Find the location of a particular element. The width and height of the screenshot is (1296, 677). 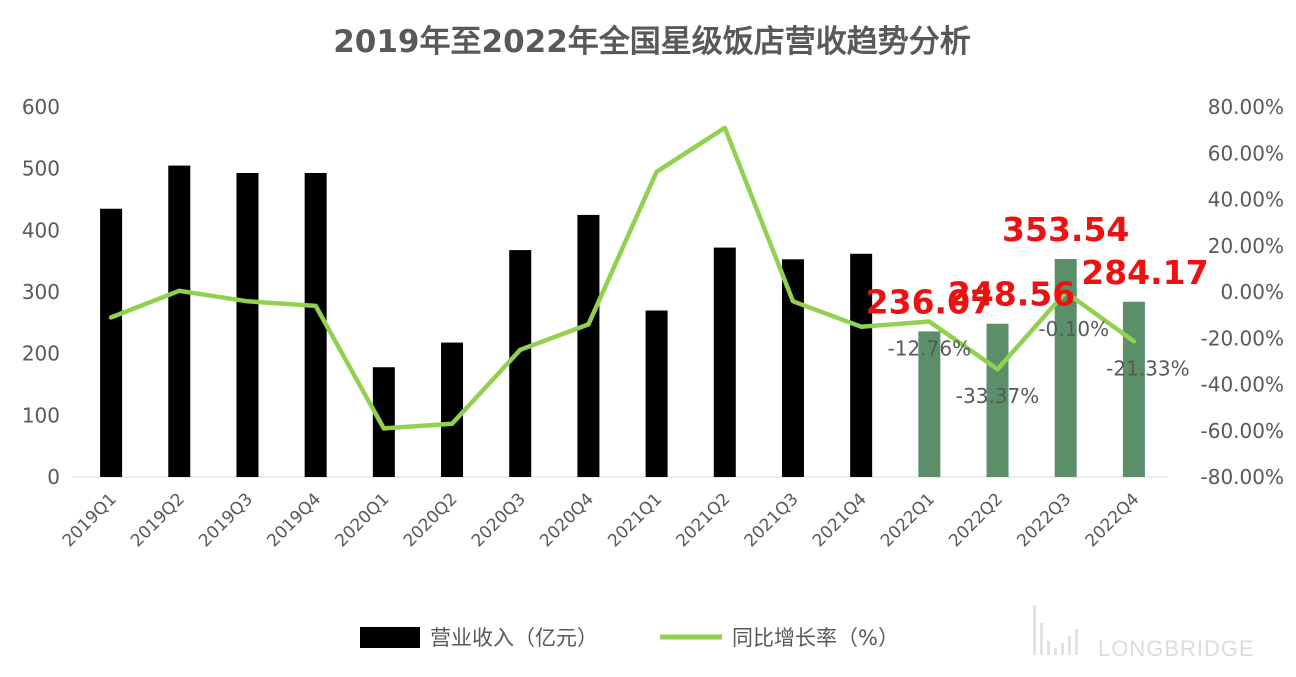

x-tick-label: 2019Q1 is located at coordinates (90, 520).